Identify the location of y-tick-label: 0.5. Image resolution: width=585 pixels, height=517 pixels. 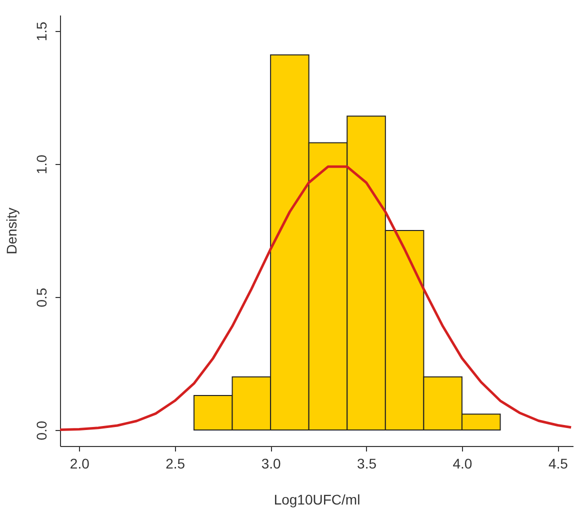
(42, 298).